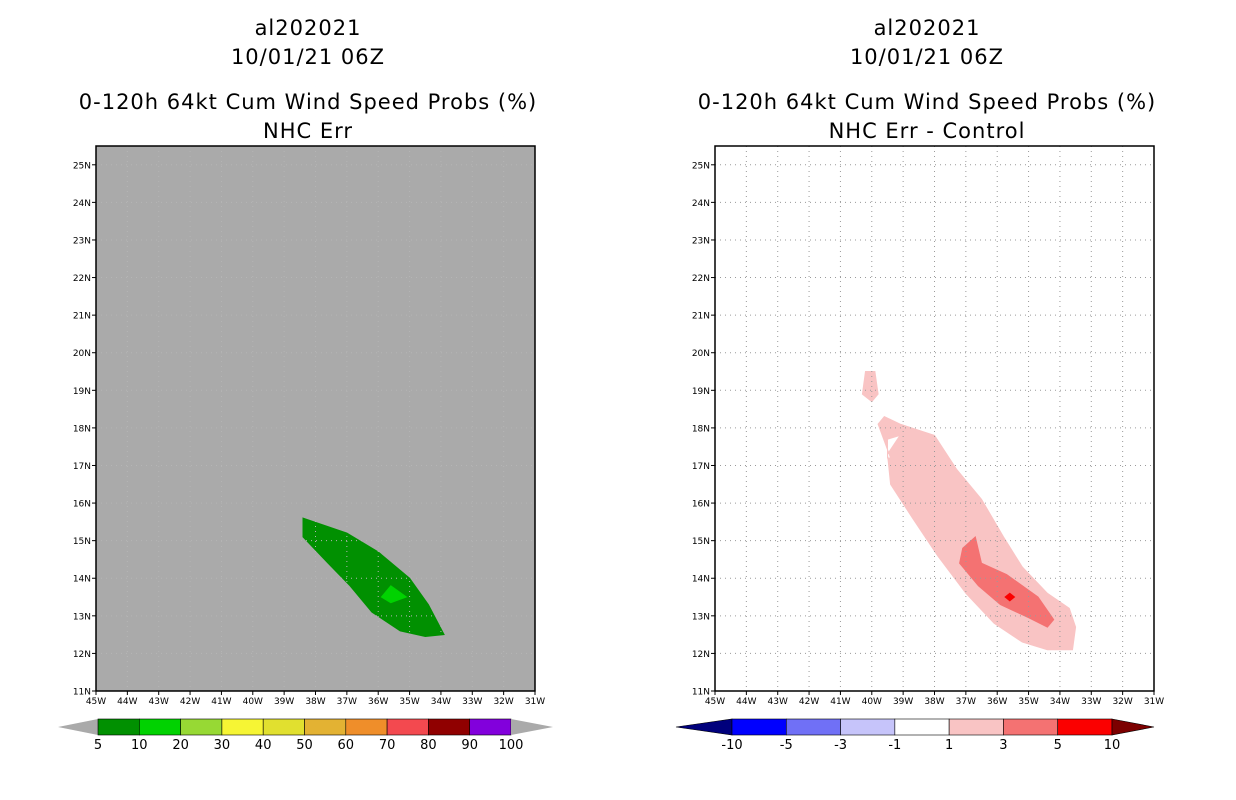 This screenshot has height=800, width=1236. Describe the element at coordinates (701, 429) in the screenshot. I see `right-lat-label: 18N` at that location.